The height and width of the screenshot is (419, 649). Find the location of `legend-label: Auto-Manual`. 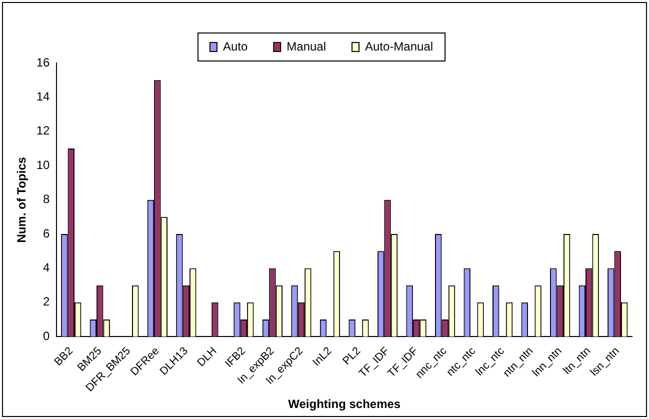

legend-label: Auto-Manual is located at coordinates (399, 46).